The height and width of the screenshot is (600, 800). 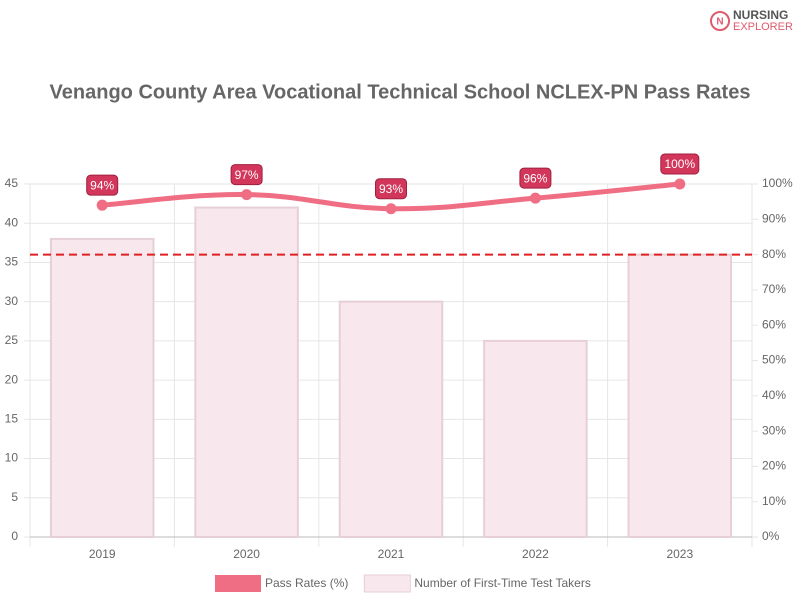 I want to click on x-tick-label: 2023, so click(x=679, y=554).